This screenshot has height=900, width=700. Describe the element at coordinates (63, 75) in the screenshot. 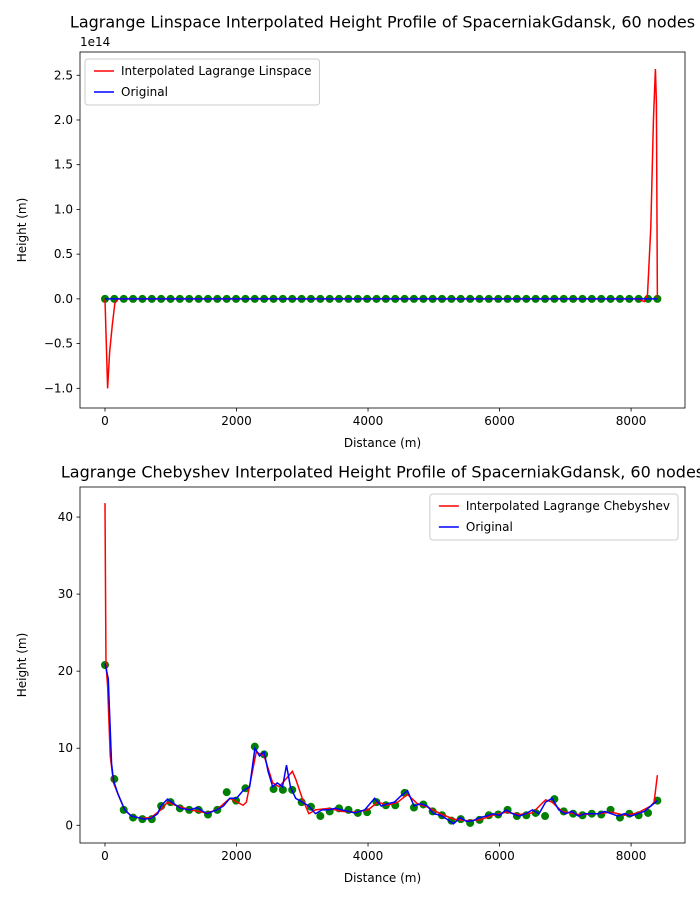

I see `y-tick-label: 2.5` at that location.